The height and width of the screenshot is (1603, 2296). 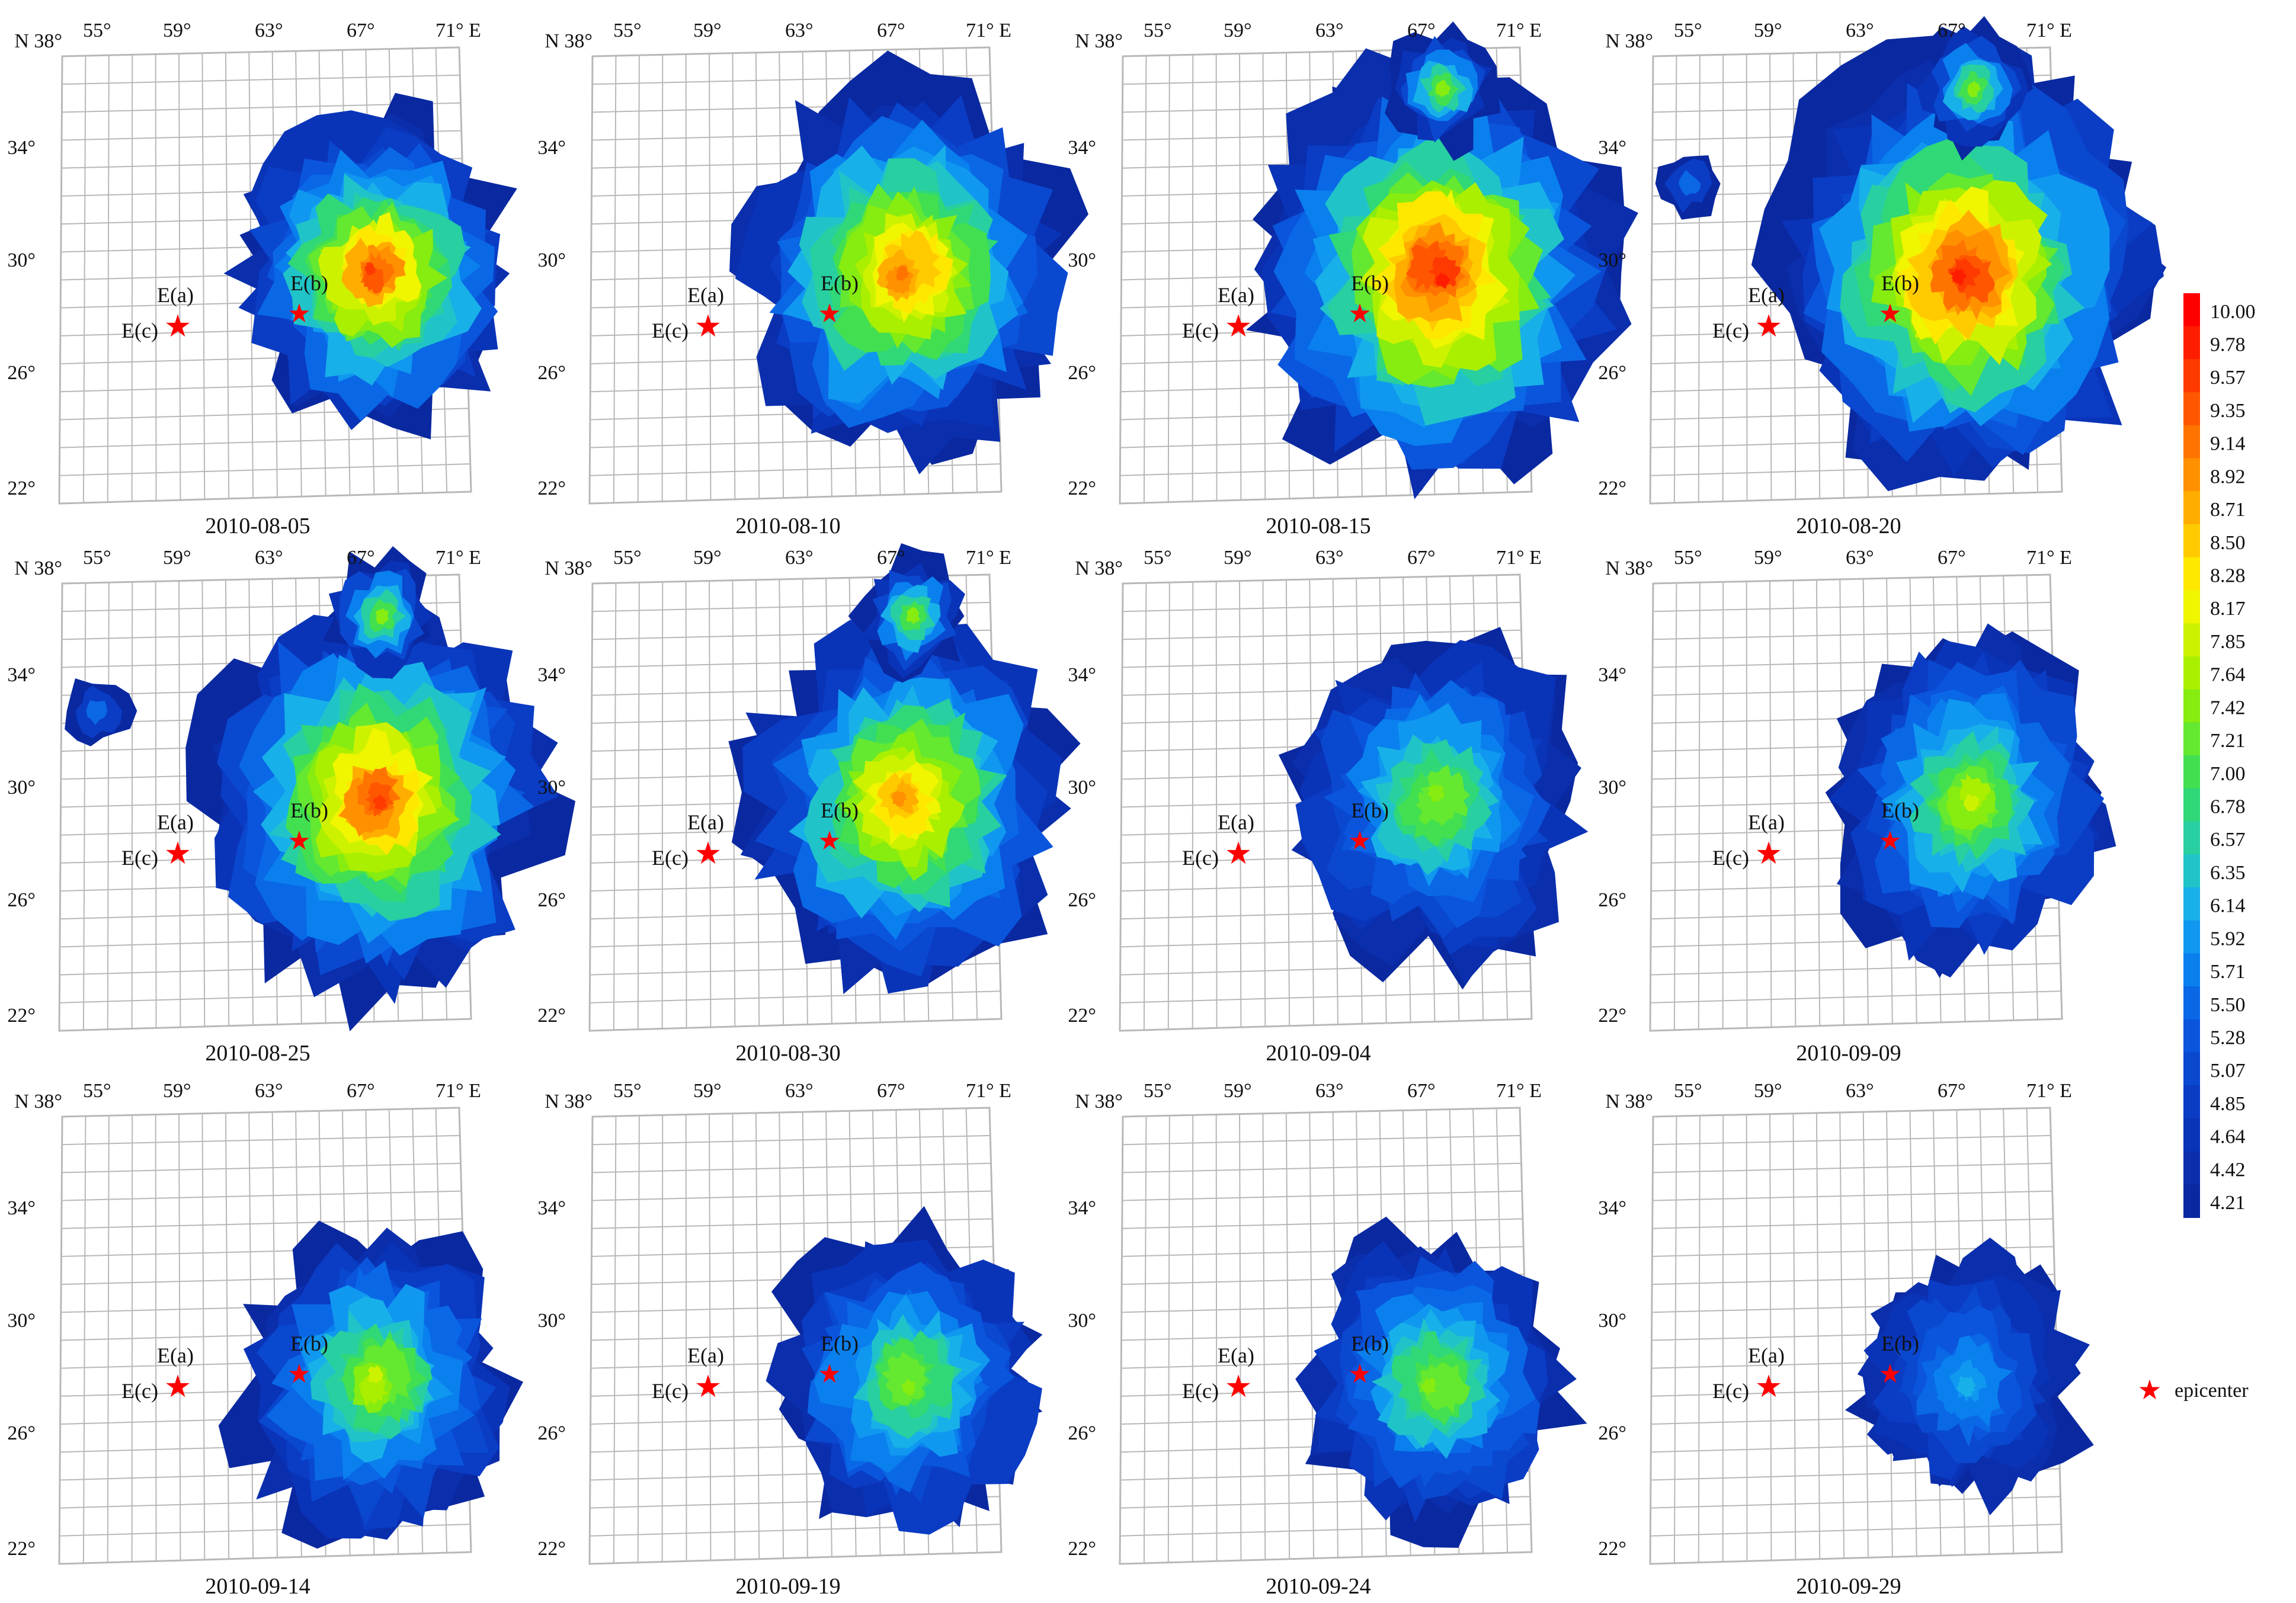 I want to click on panel-date: 2010-08-15, so click(x=1318, y=526).